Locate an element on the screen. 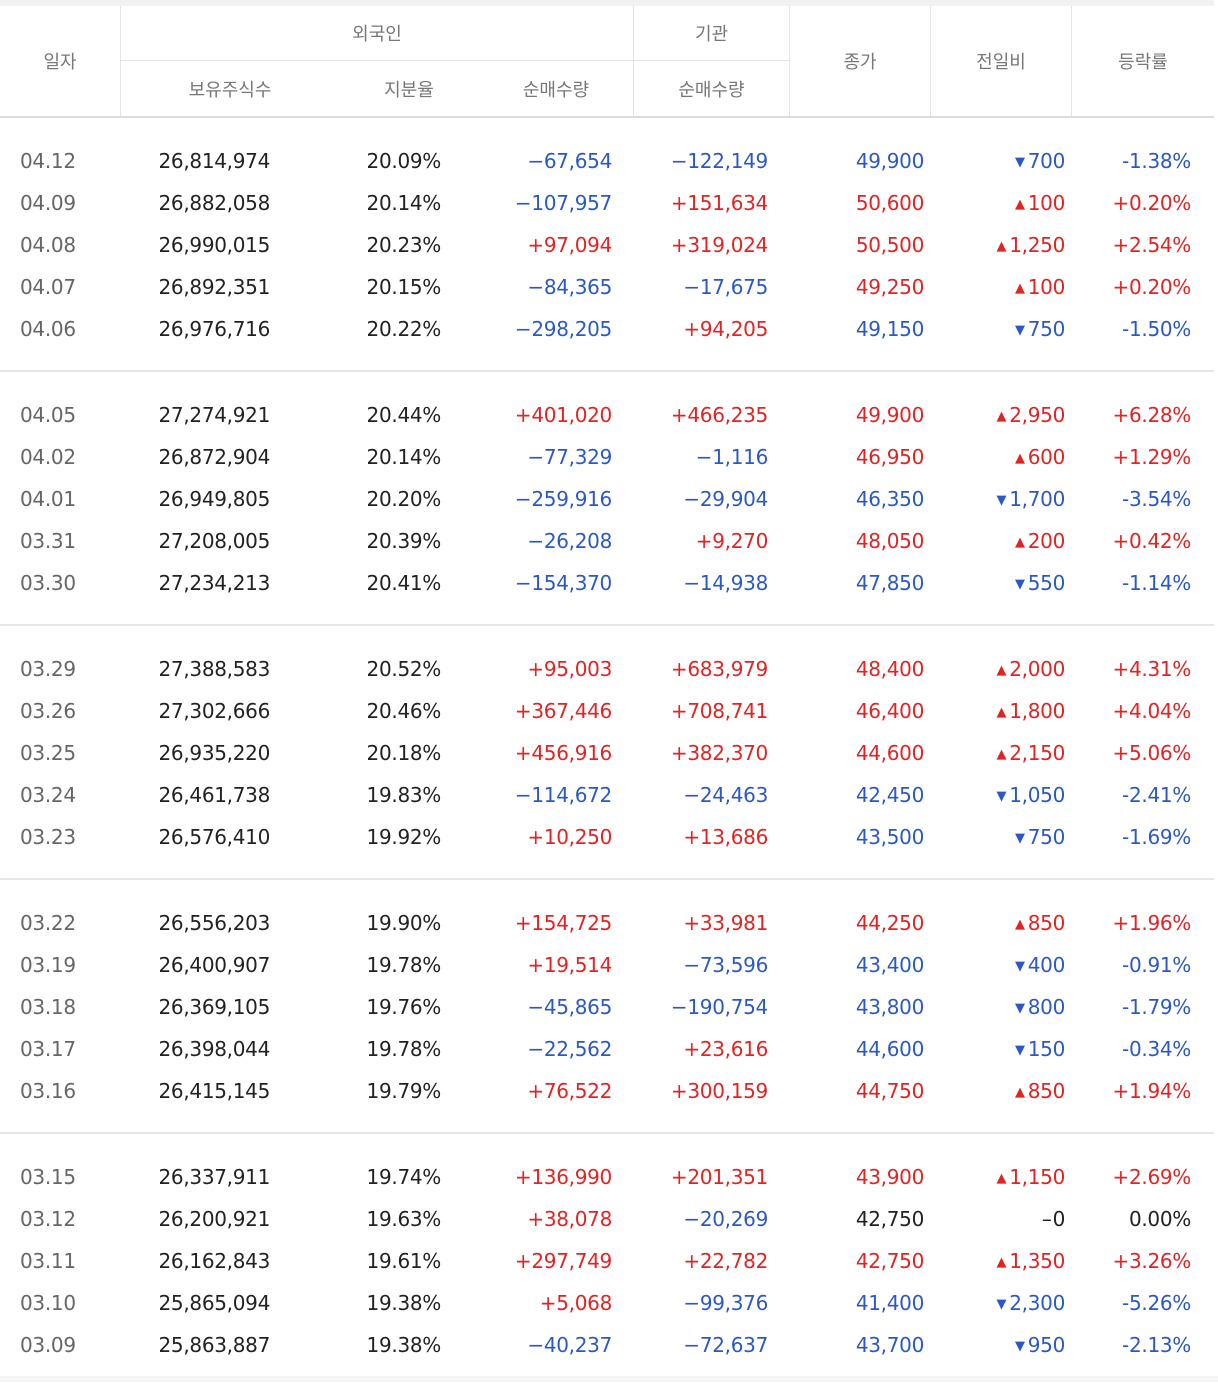  foreign-net-cell: −22,562 is located at coordinates (569, 1049).